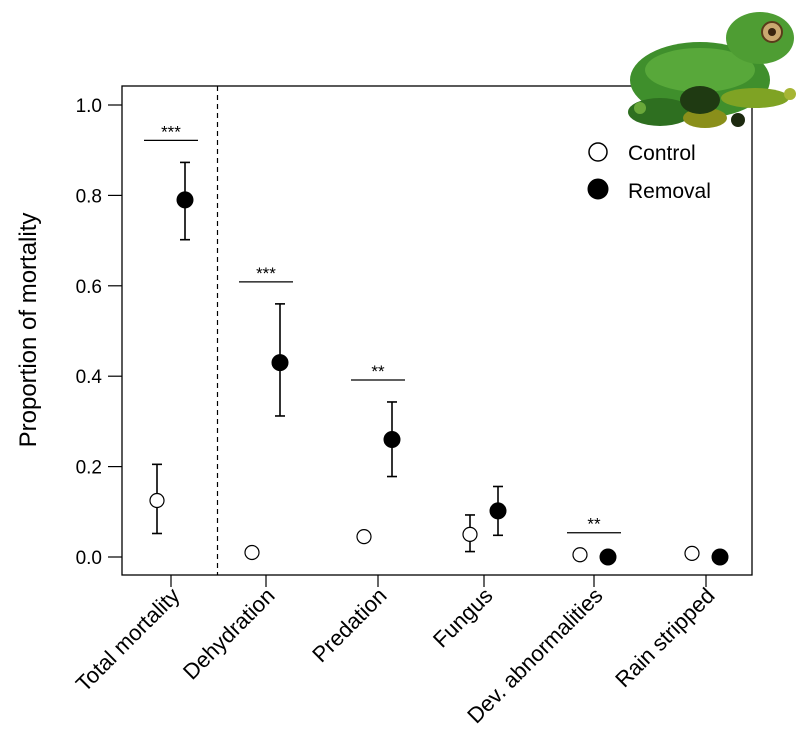  Describe the element at coordinates (649, 172) in the screenshot. I see `legend: Control Removal` at that location.